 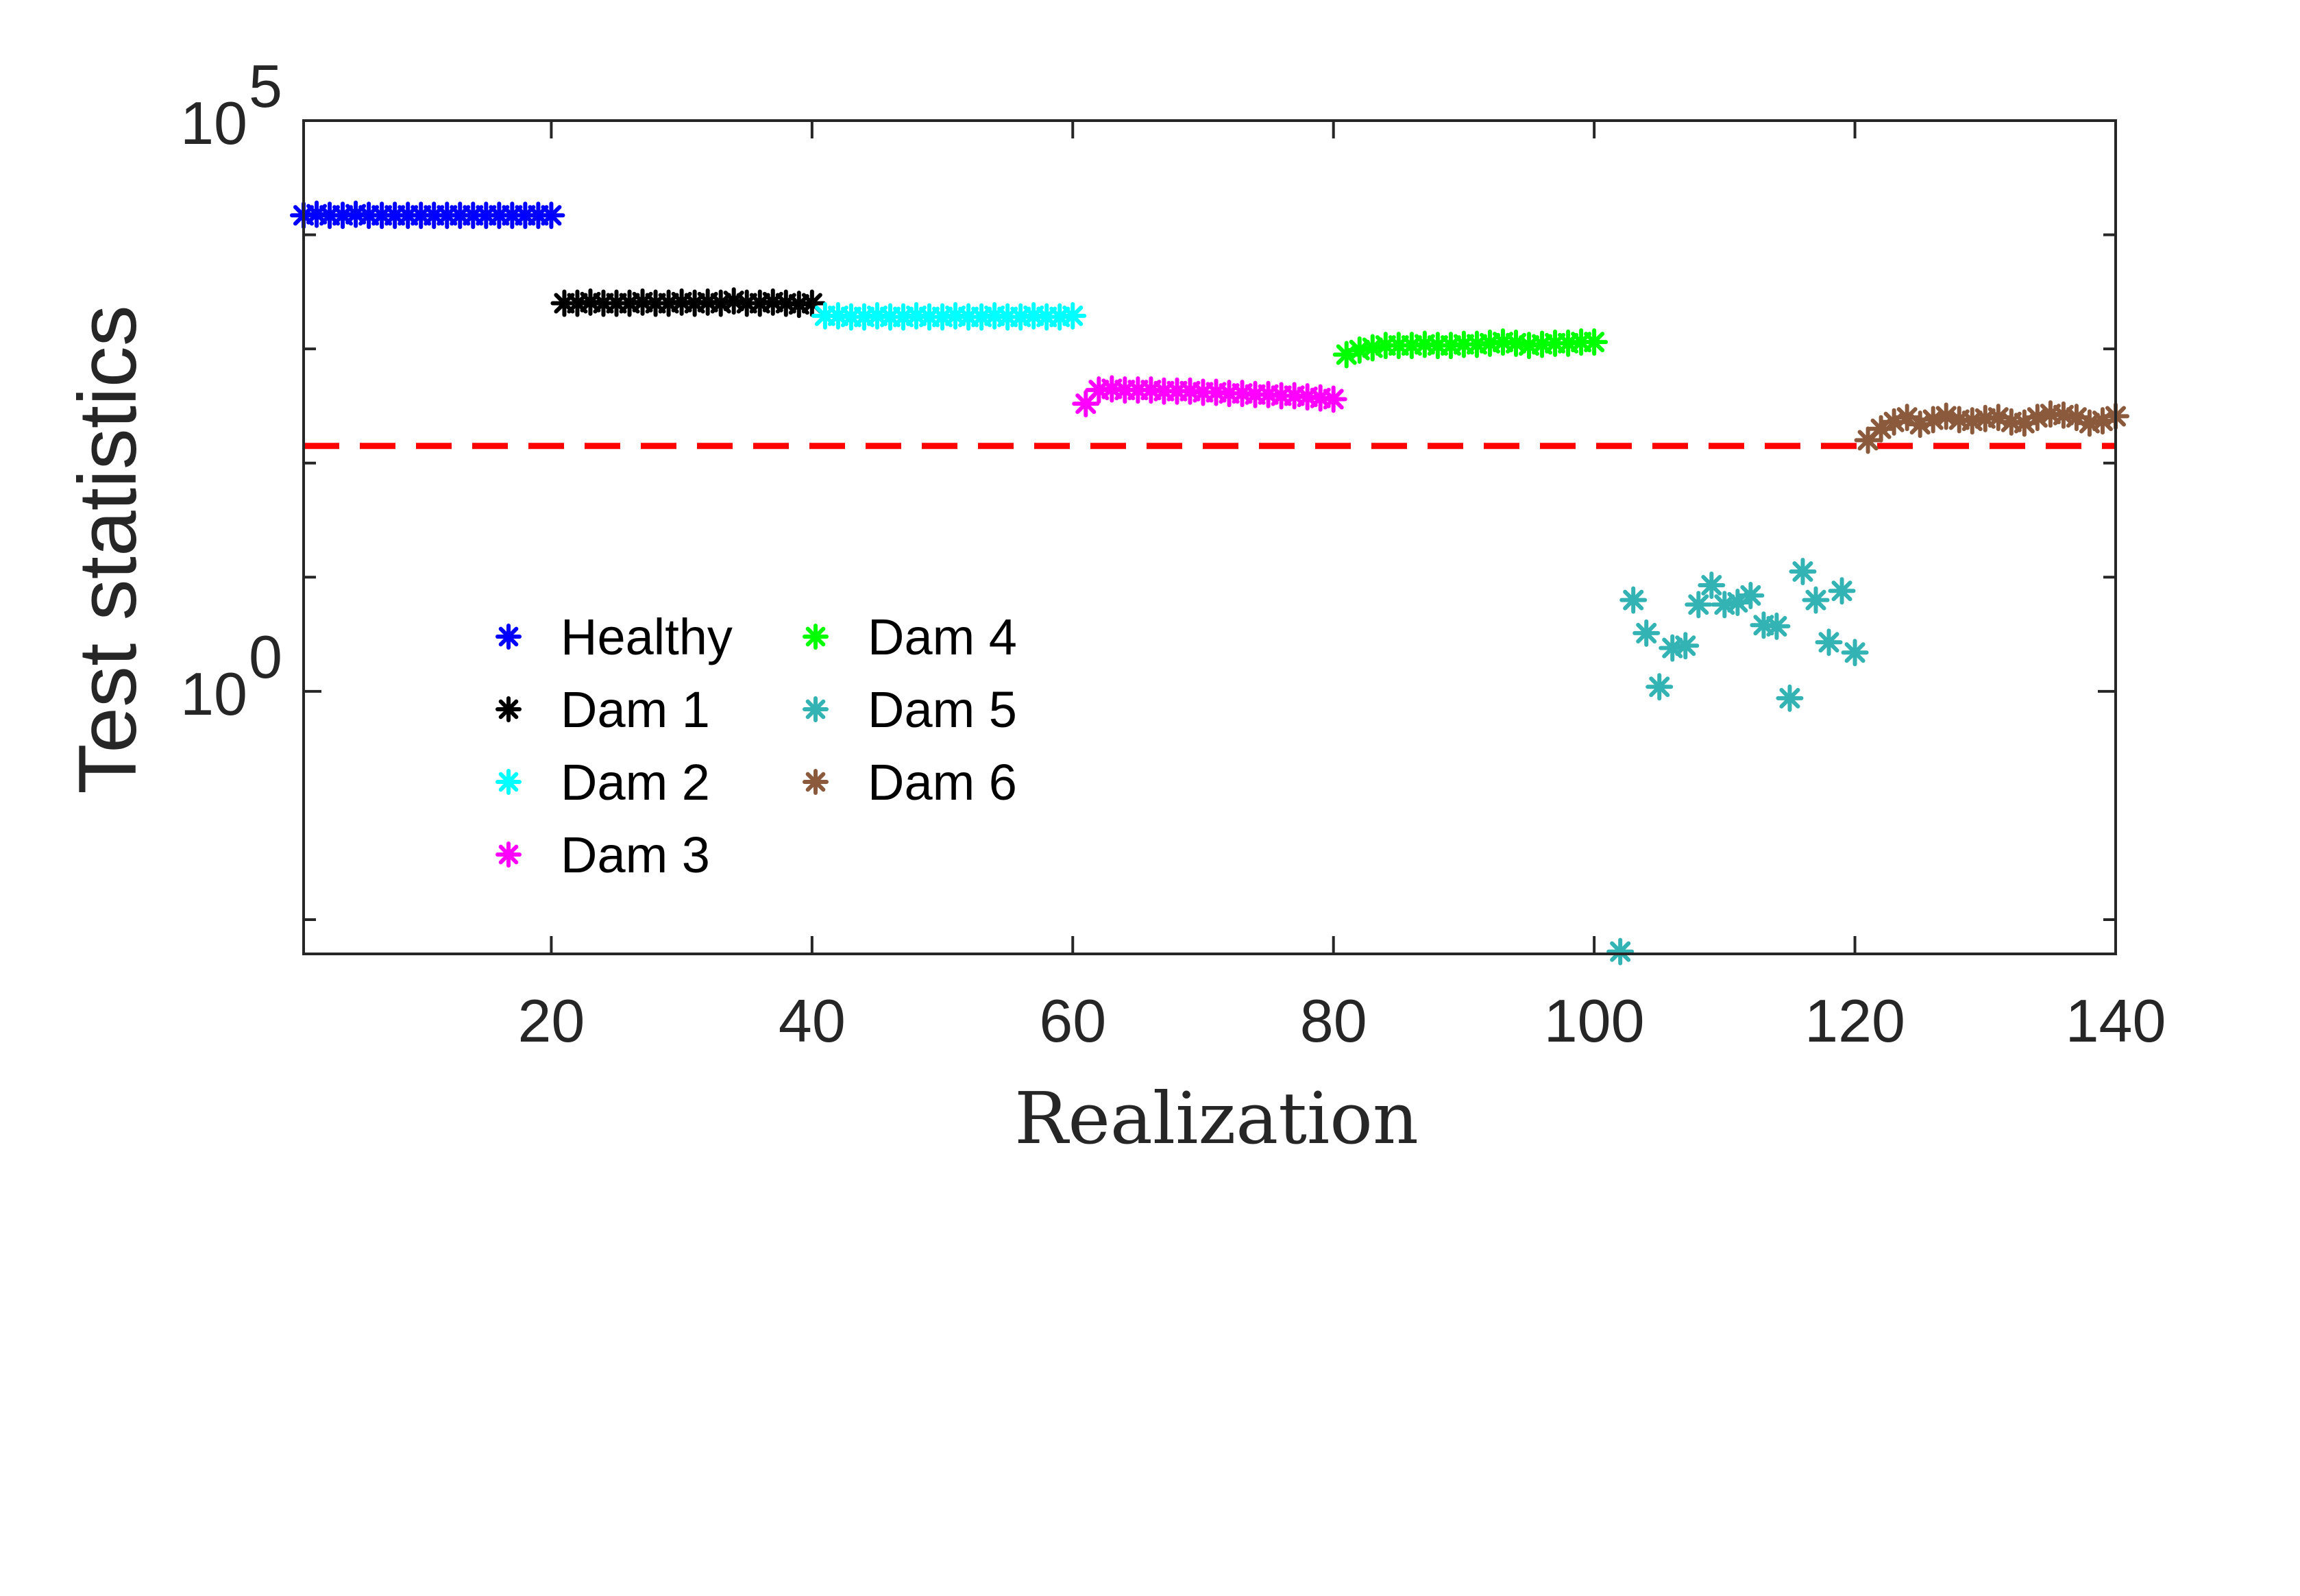 I want to click on legend-item: Dam 1, so click(x=603, y=709).